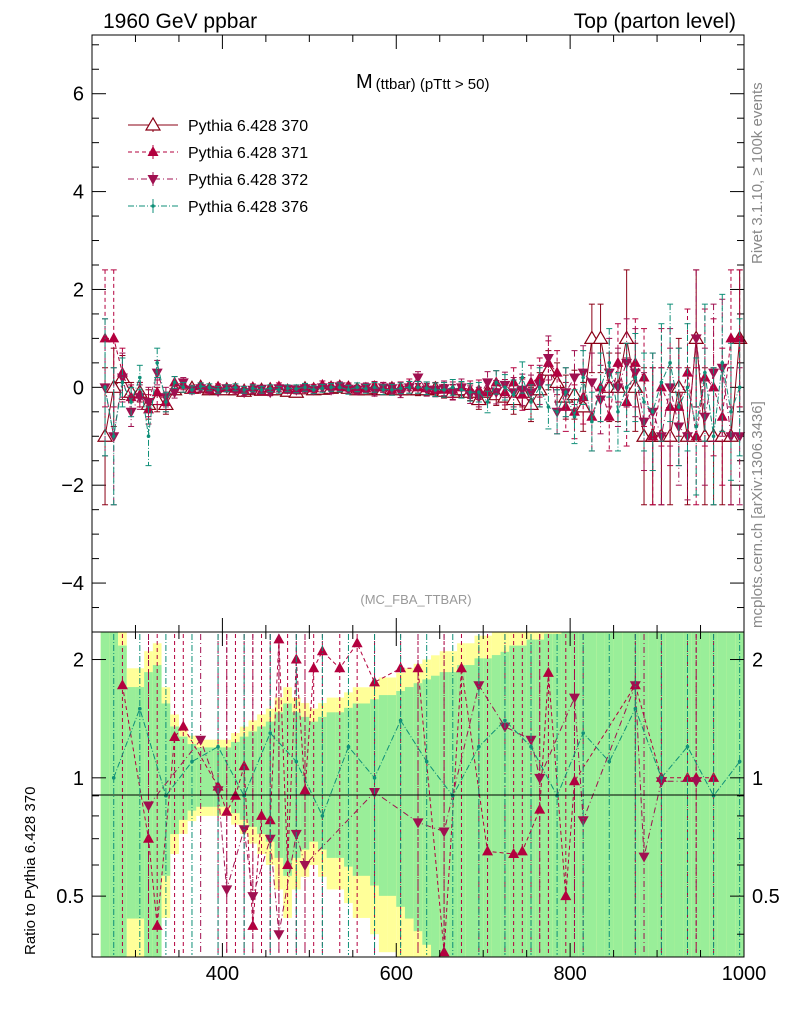  What do you see at coordinates (78, 779) in the screenshot?
I see `ratio-y-tick-label-left: 1` at bounding box center [78, 779].